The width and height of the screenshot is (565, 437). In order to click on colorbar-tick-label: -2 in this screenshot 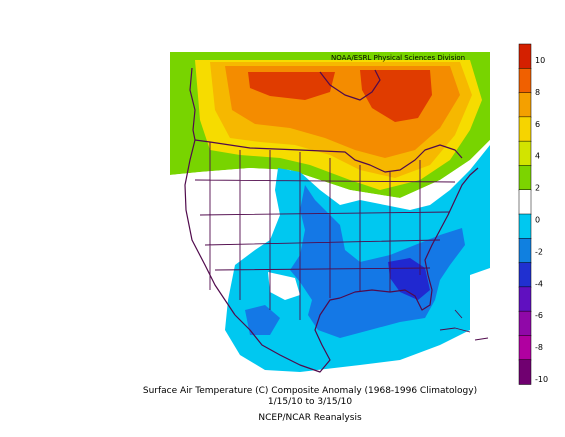, I will do `click(539, 251)`.